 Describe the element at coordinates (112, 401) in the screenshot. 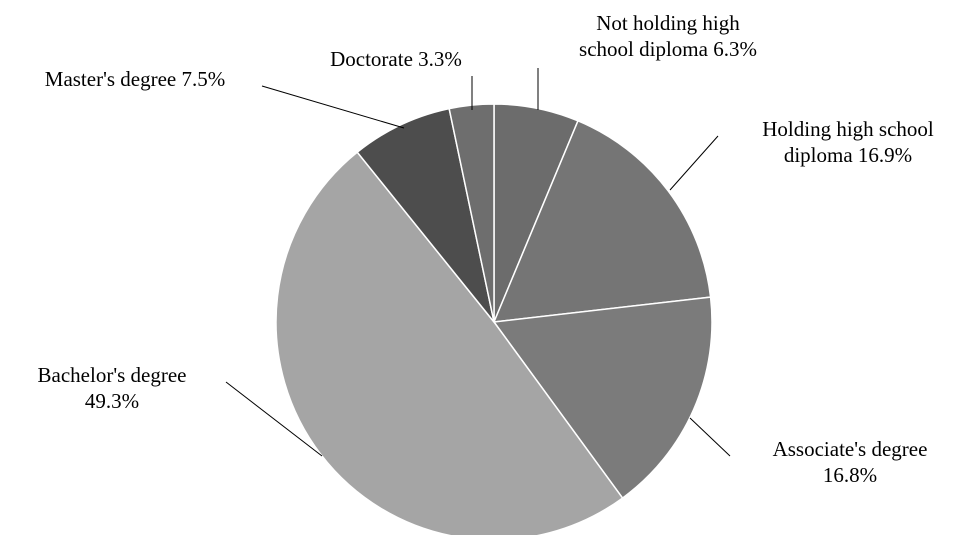

I see `slice-label-line: 49.3%` at that location.